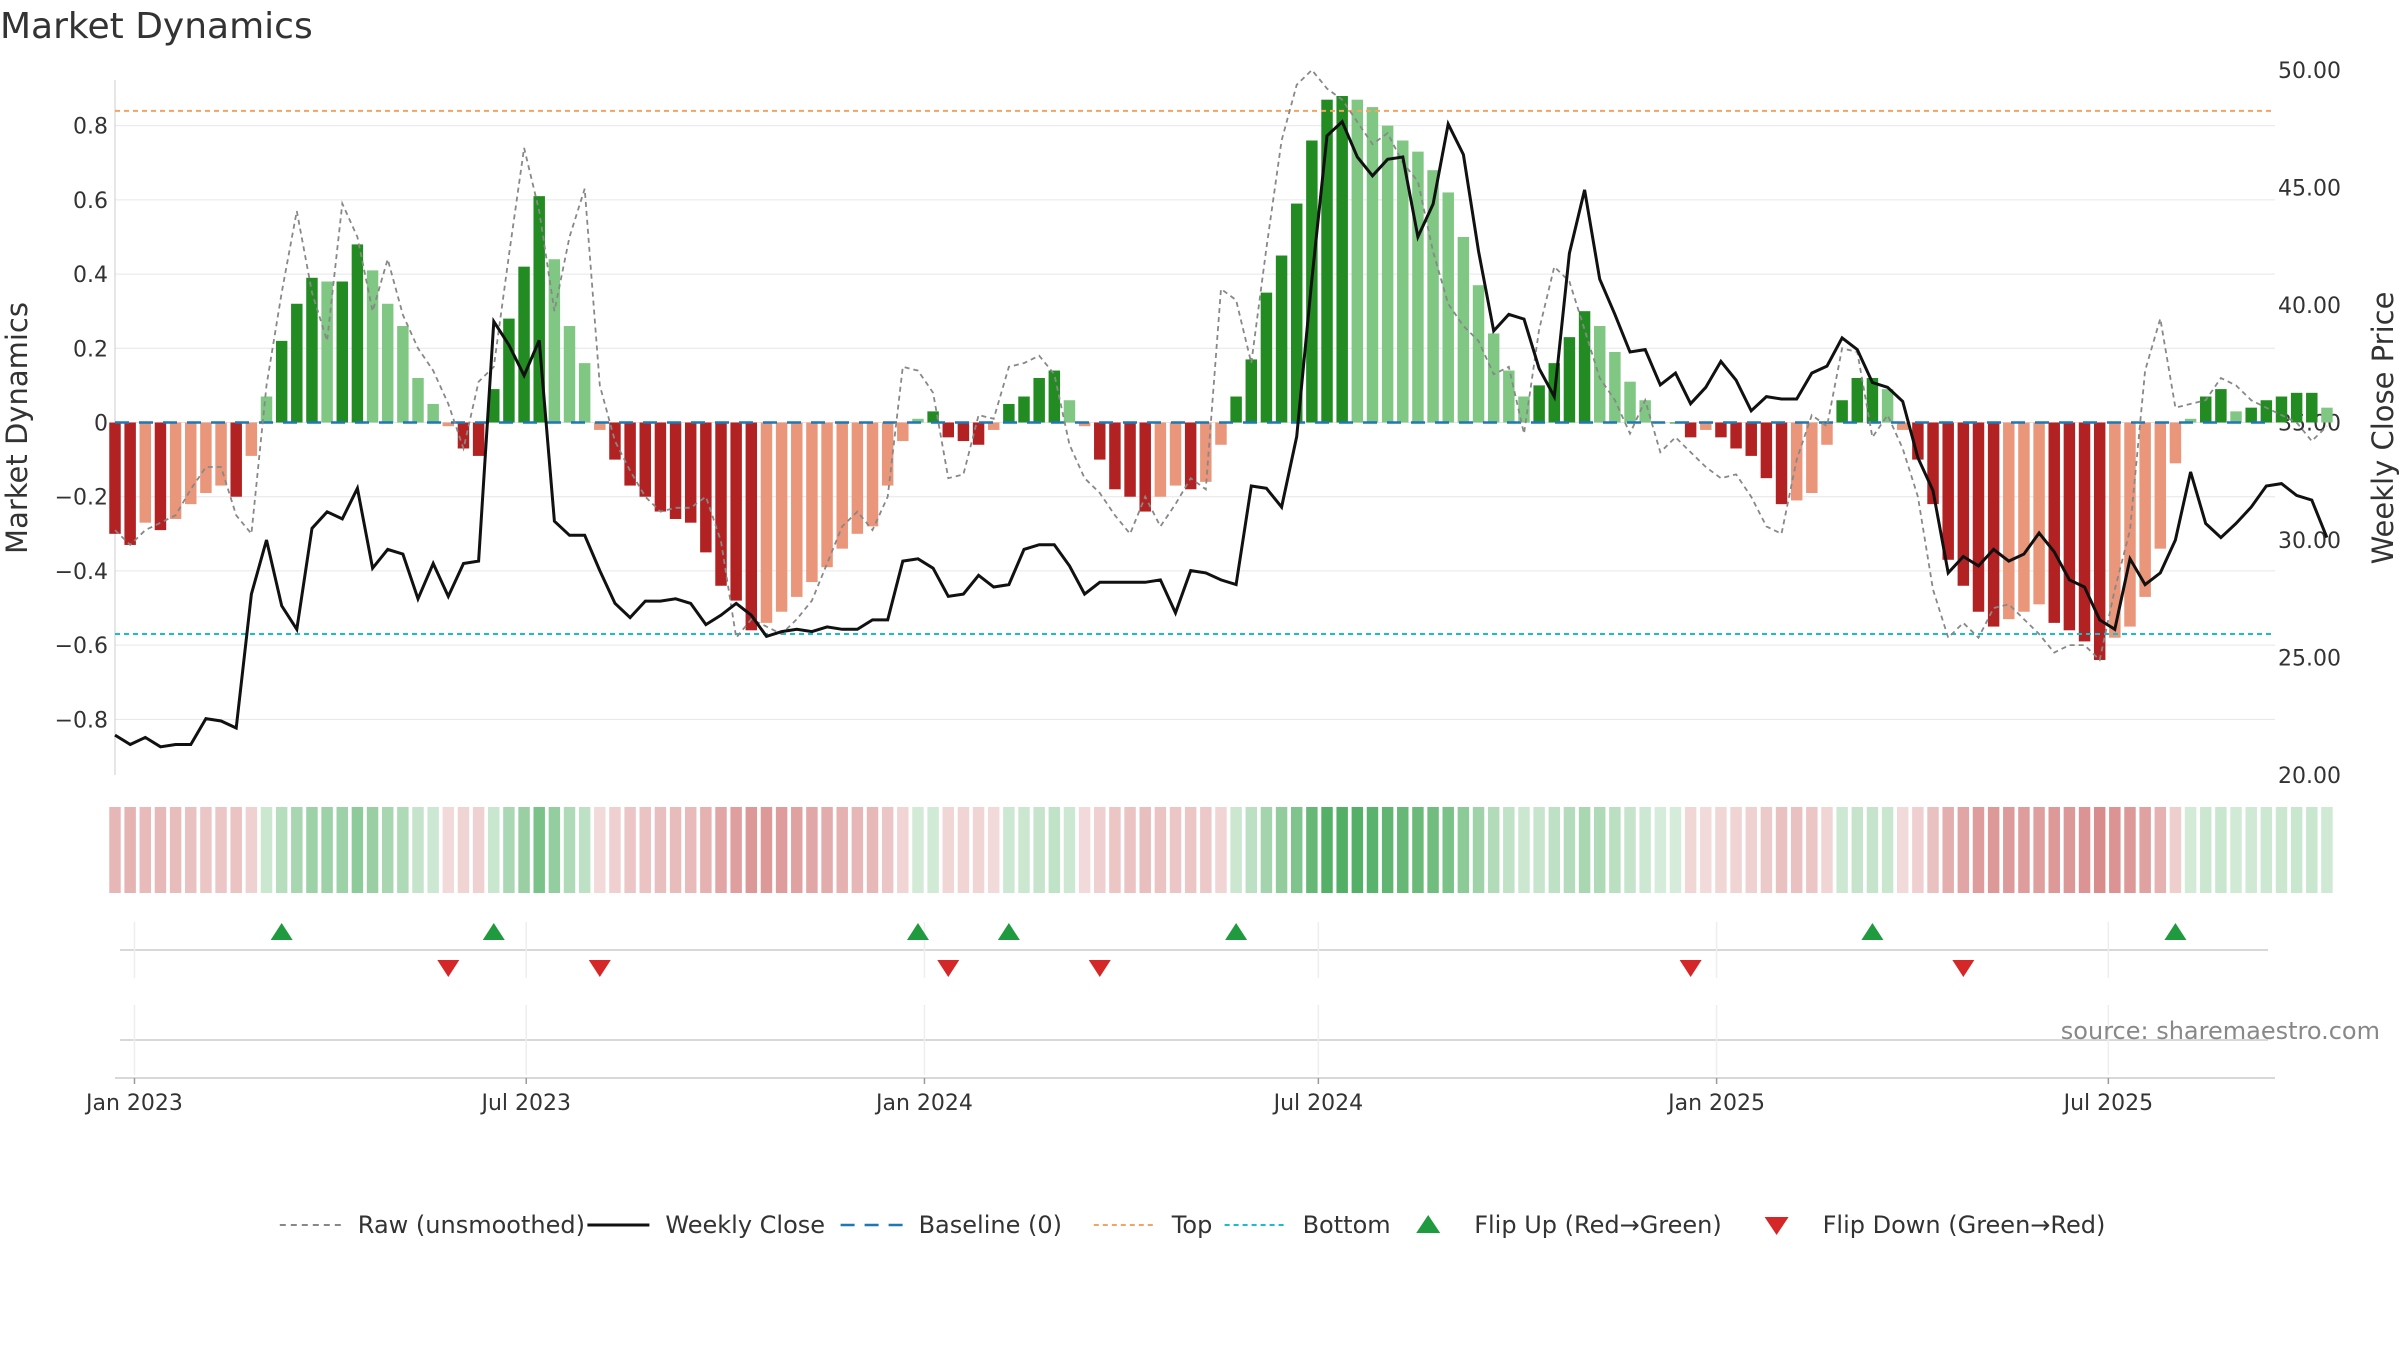 The image size is (2400, 1350). I want to click on legend-flip-down-icon, so click(1776, 1226).